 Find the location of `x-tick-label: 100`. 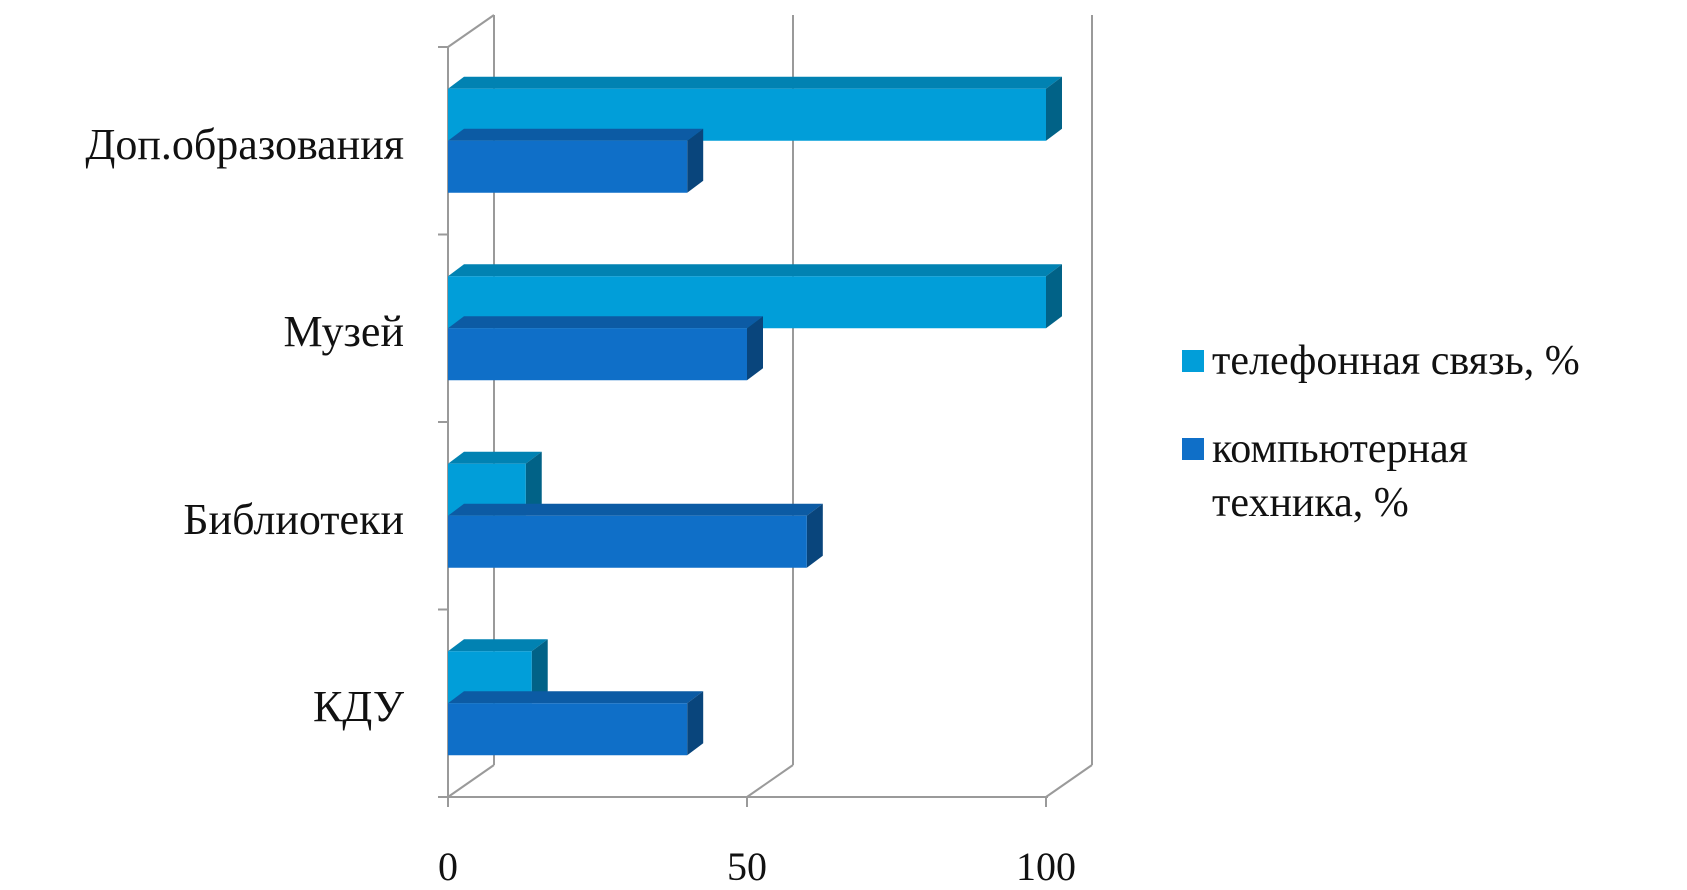

x-tick-label: 100 is located at coordinates (1046, 866).